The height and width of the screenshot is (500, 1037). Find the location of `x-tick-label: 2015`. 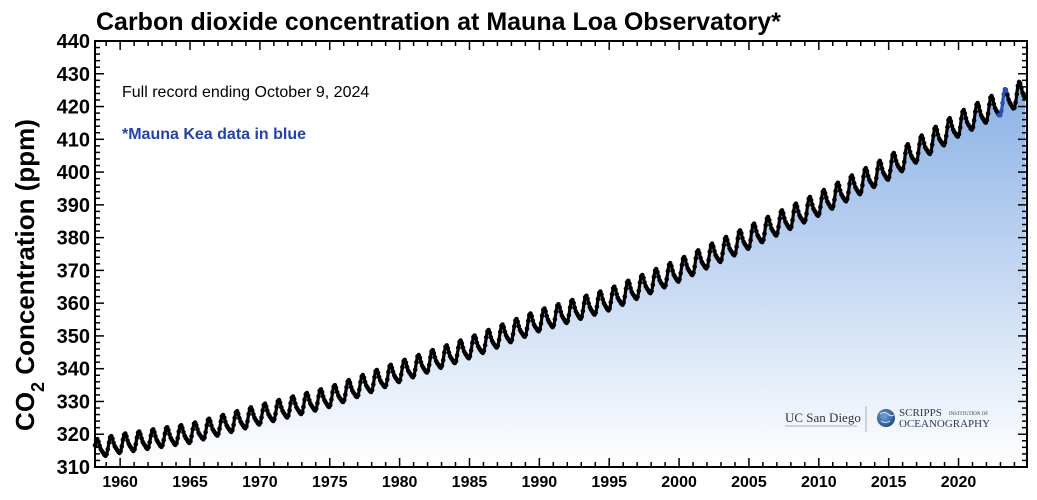

x-tick-label: 2015 is located at coordinates (889, 482).